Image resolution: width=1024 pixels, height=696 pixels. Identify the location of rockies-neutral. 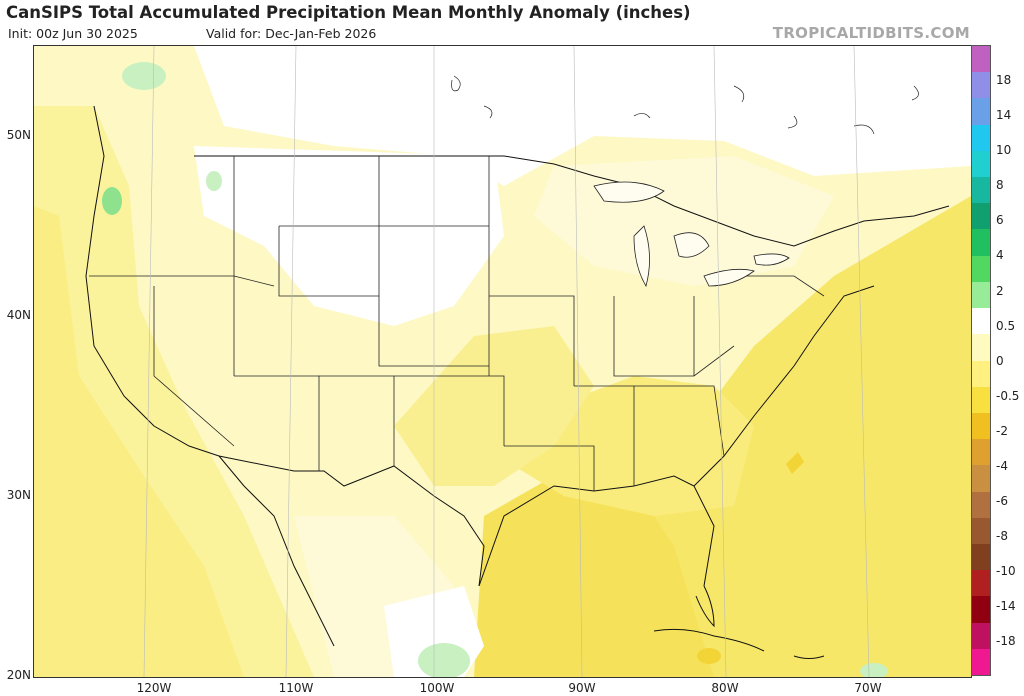
(349, 236).